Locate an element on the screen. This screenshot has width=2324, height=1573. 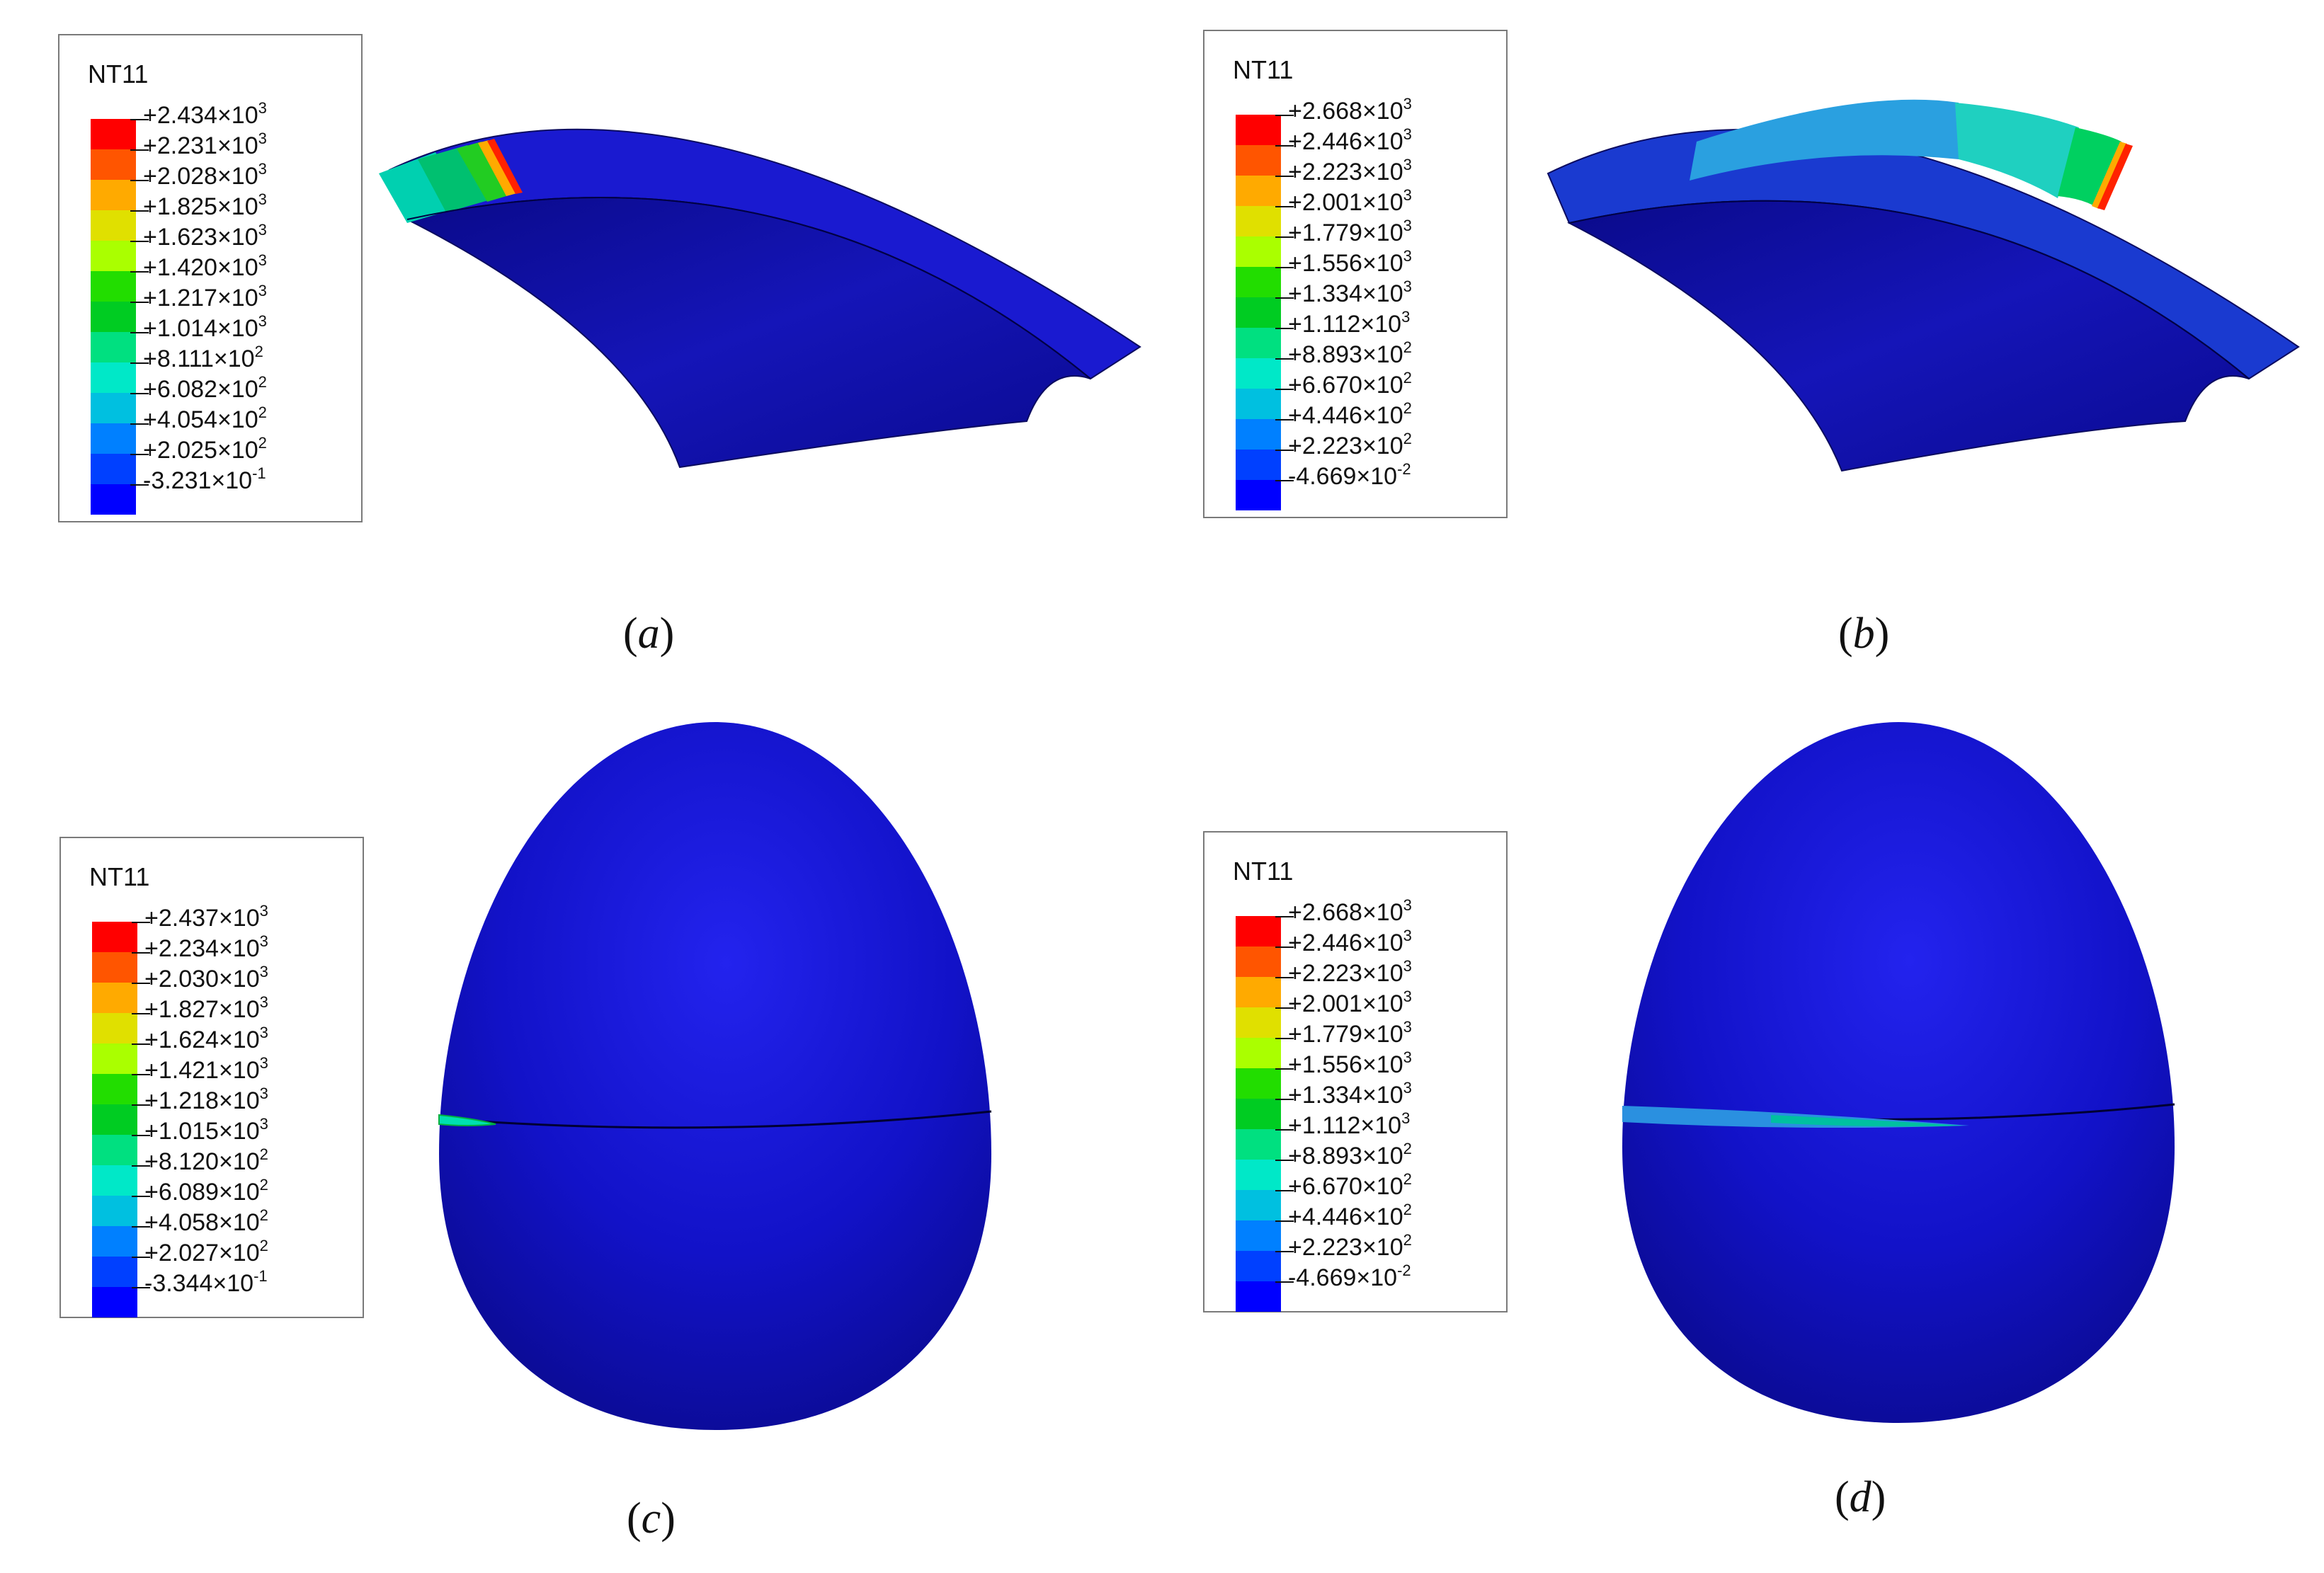
legend-value-label: +4.446×102 is located at coordinates (1350, 414).